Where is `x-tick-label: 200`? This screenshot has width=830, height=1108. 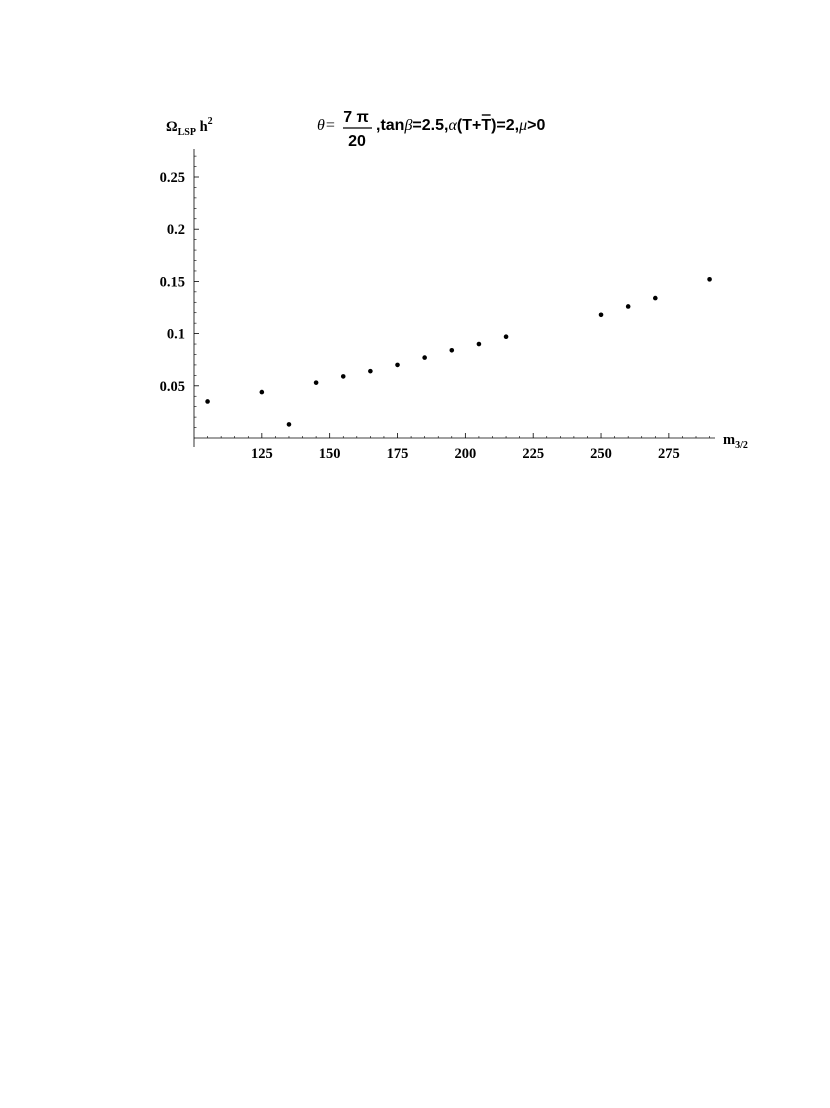
x-tick-label: 200 is located at coordinates (465, 454).